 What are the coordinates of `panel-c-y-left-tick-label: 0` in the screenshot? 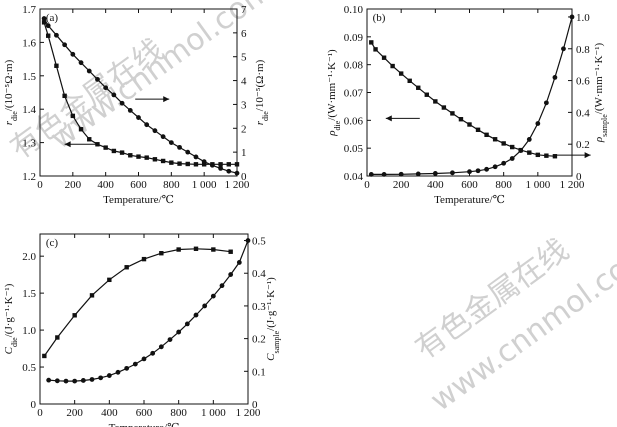 It's located at (34, 405).